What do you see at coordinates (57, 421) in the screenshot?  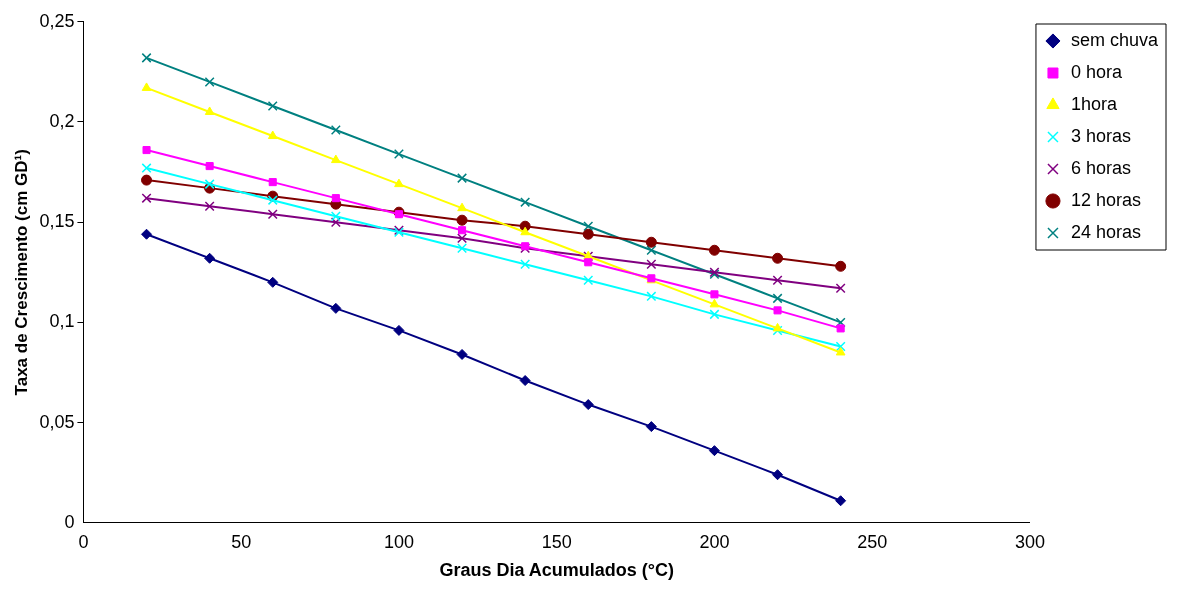 I see `y-tick-label: 0,05` at bounding box center [57, 421].